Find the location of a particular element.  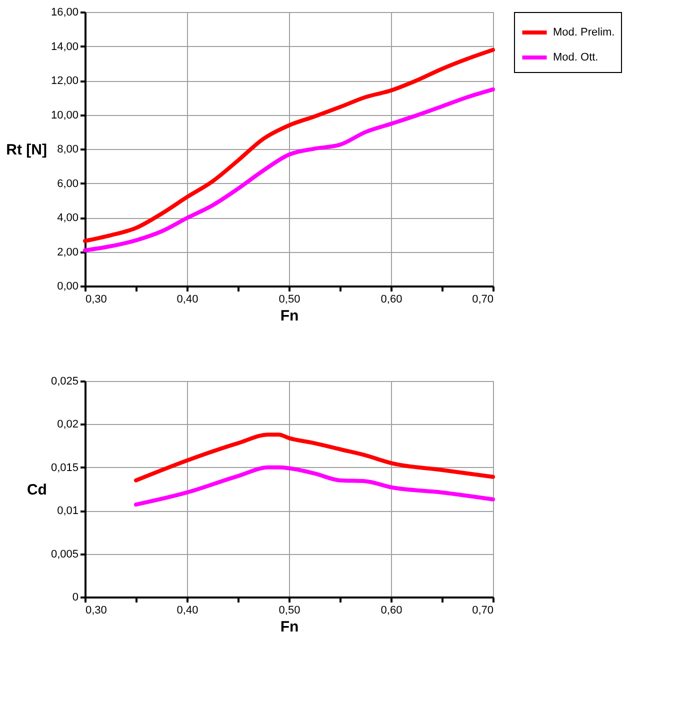

y-tick-label: 0,01 is located at coordinates (67, 511).